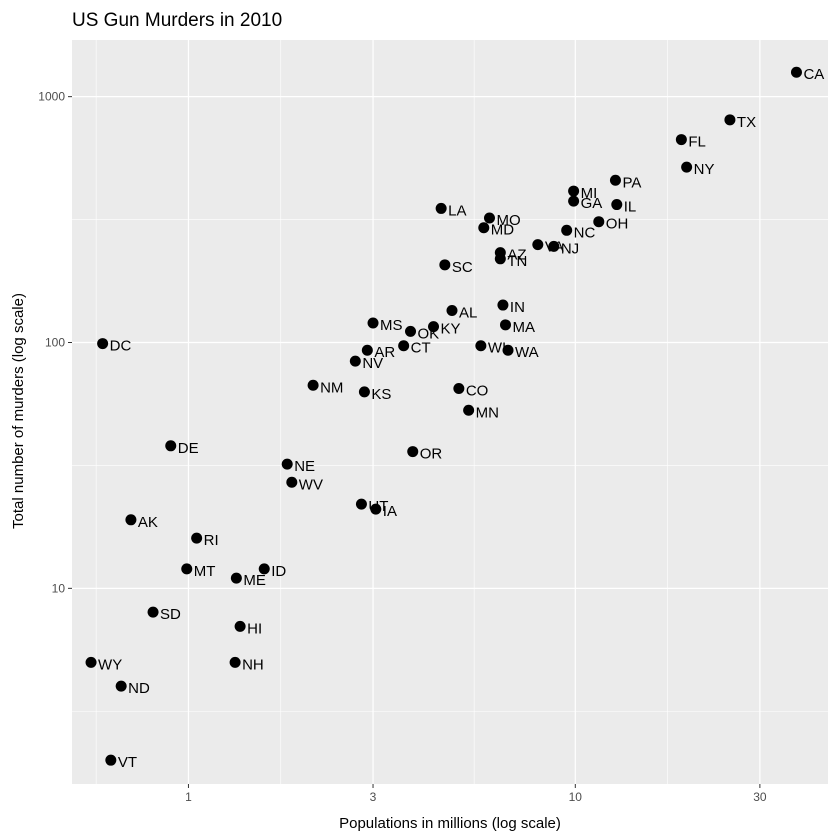  I want to click on point-label-ar: AR, so click(384, 352).